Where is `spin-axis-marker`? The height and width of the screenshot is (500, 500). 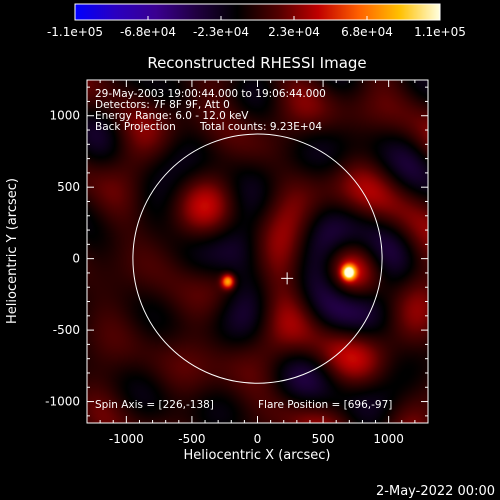 spin-axis-marker is located at coordinates (287, 278).